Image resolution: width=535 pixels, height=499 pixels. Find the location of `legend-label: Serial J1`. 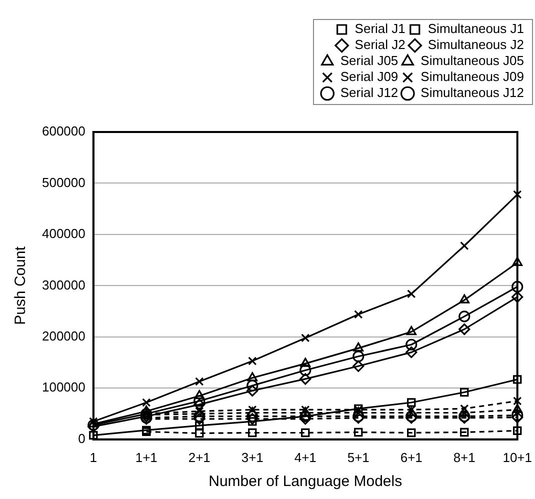

legend-label: Serial J1 is located at coordinates (380, 28).